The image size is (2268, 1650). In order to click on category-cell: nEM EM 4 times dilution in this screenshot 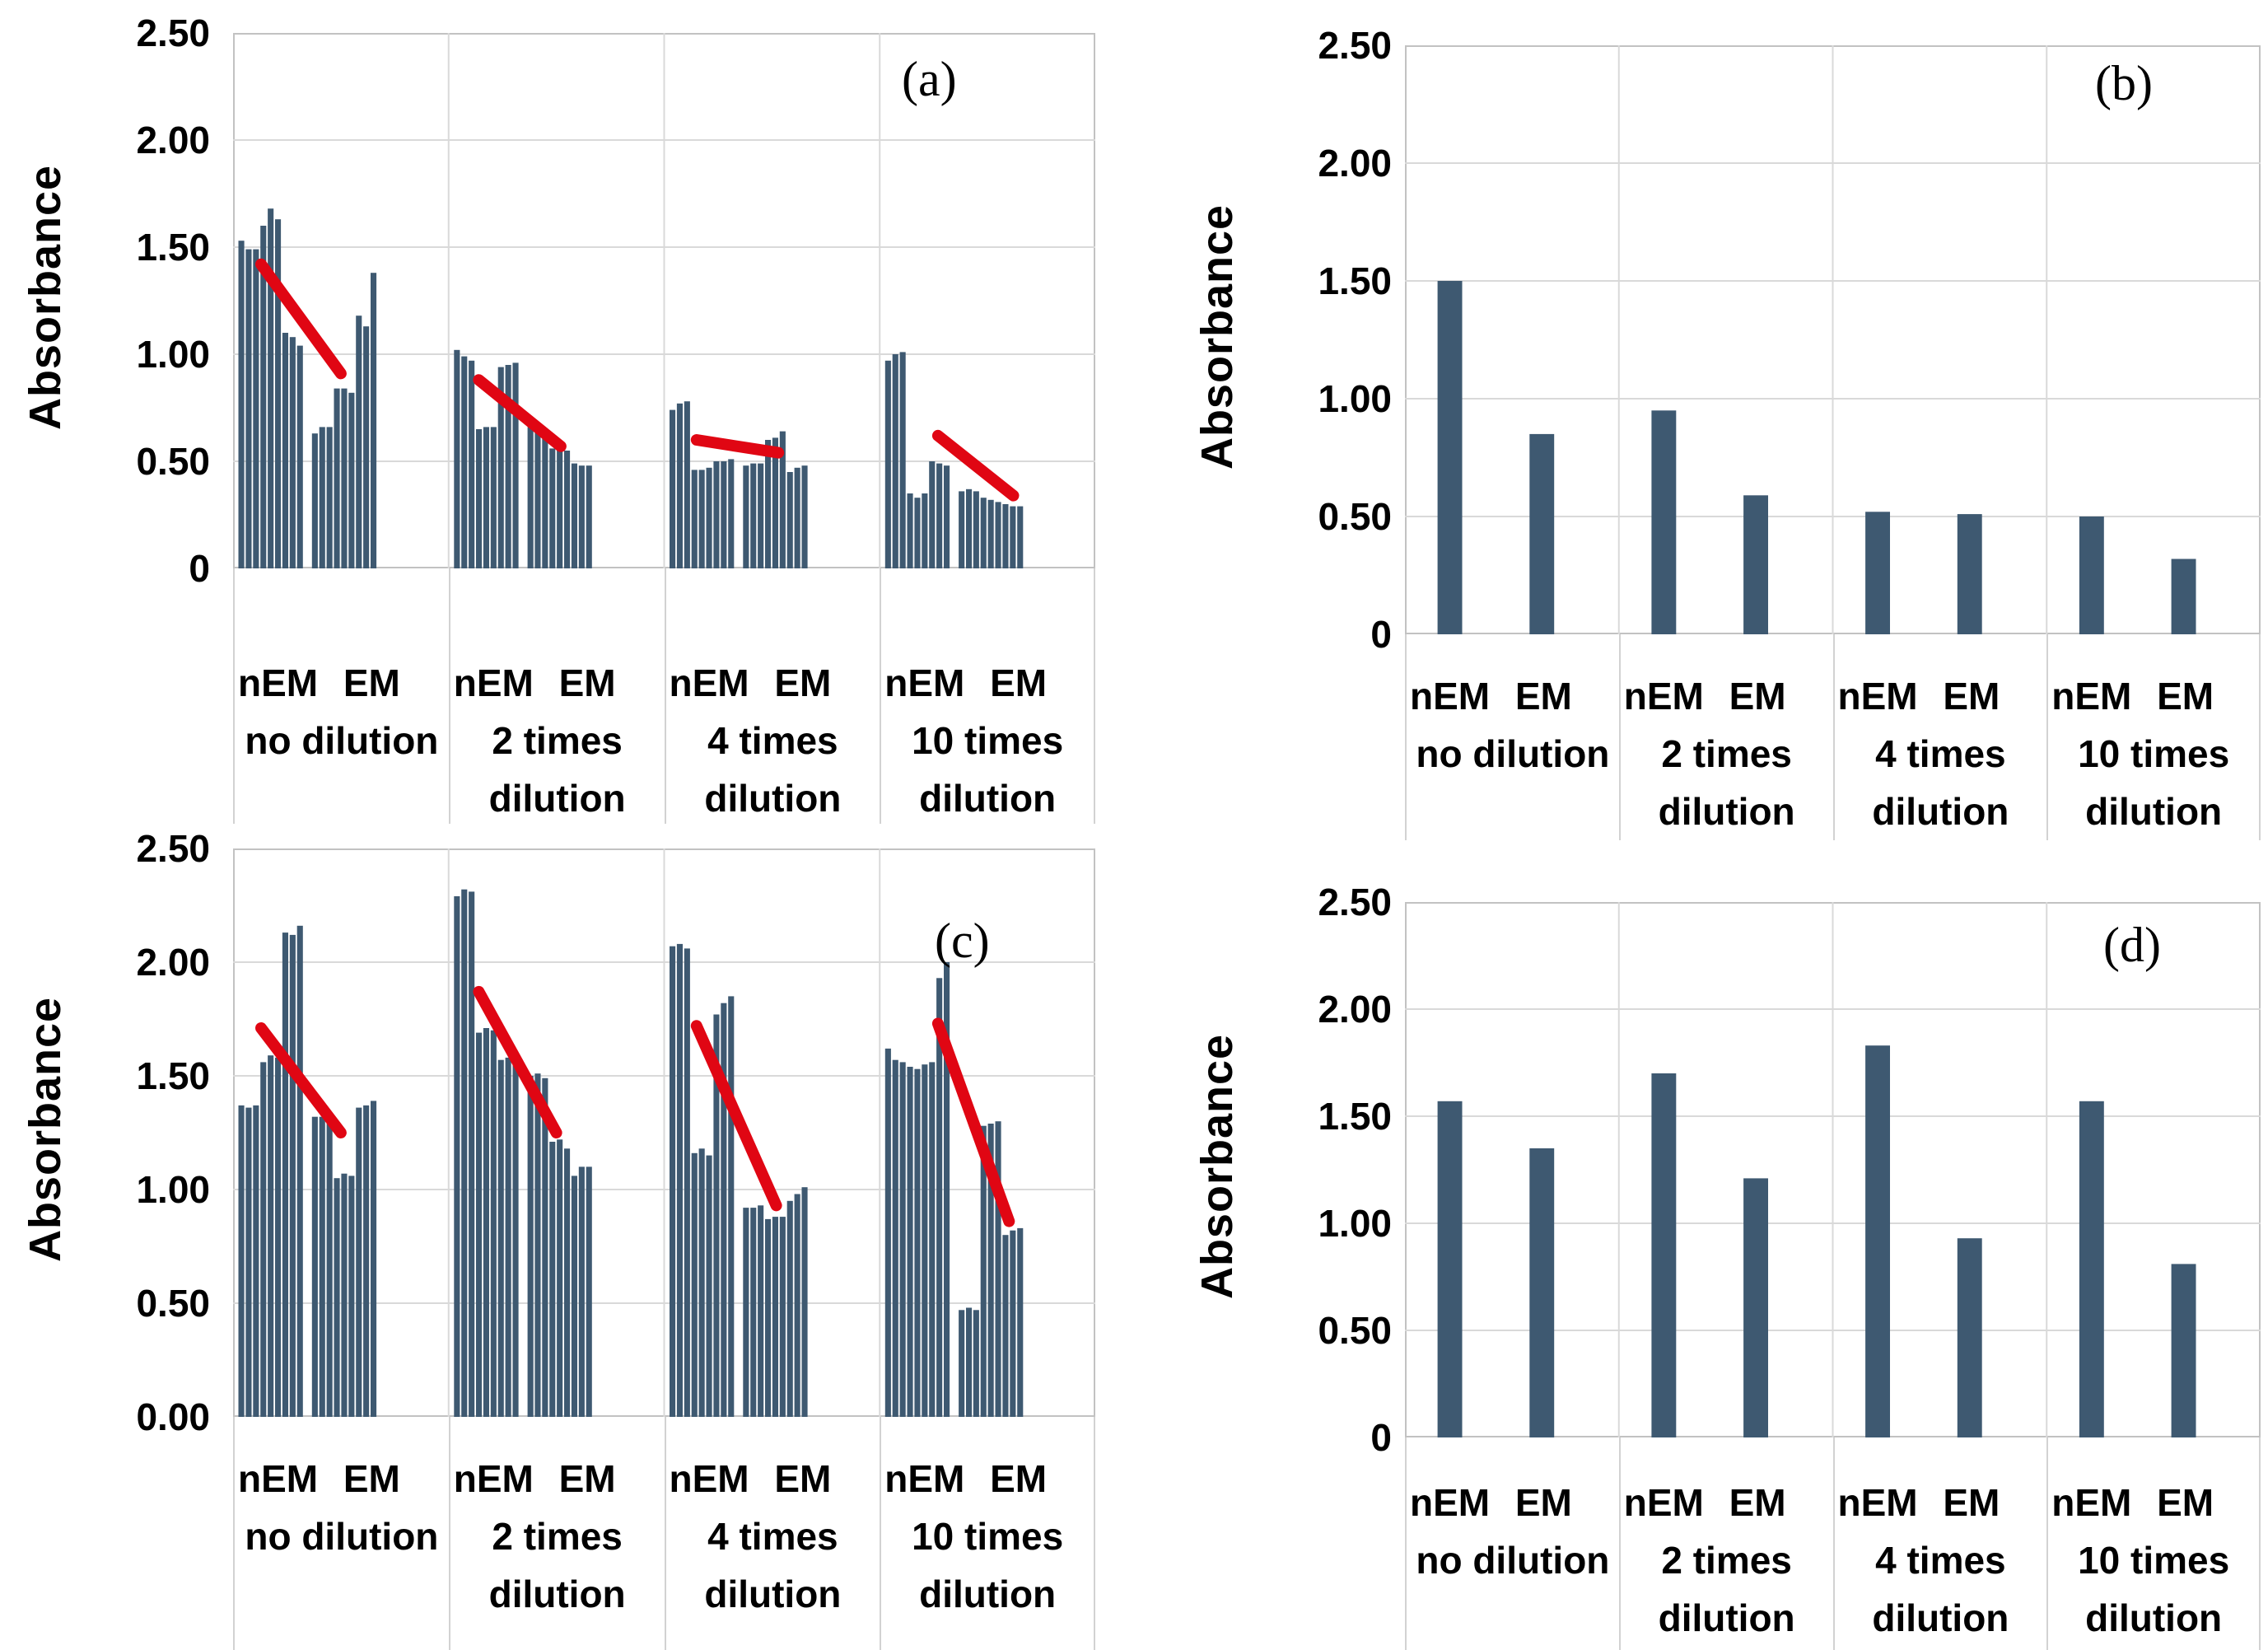, I will do `click(772, 1533)`.